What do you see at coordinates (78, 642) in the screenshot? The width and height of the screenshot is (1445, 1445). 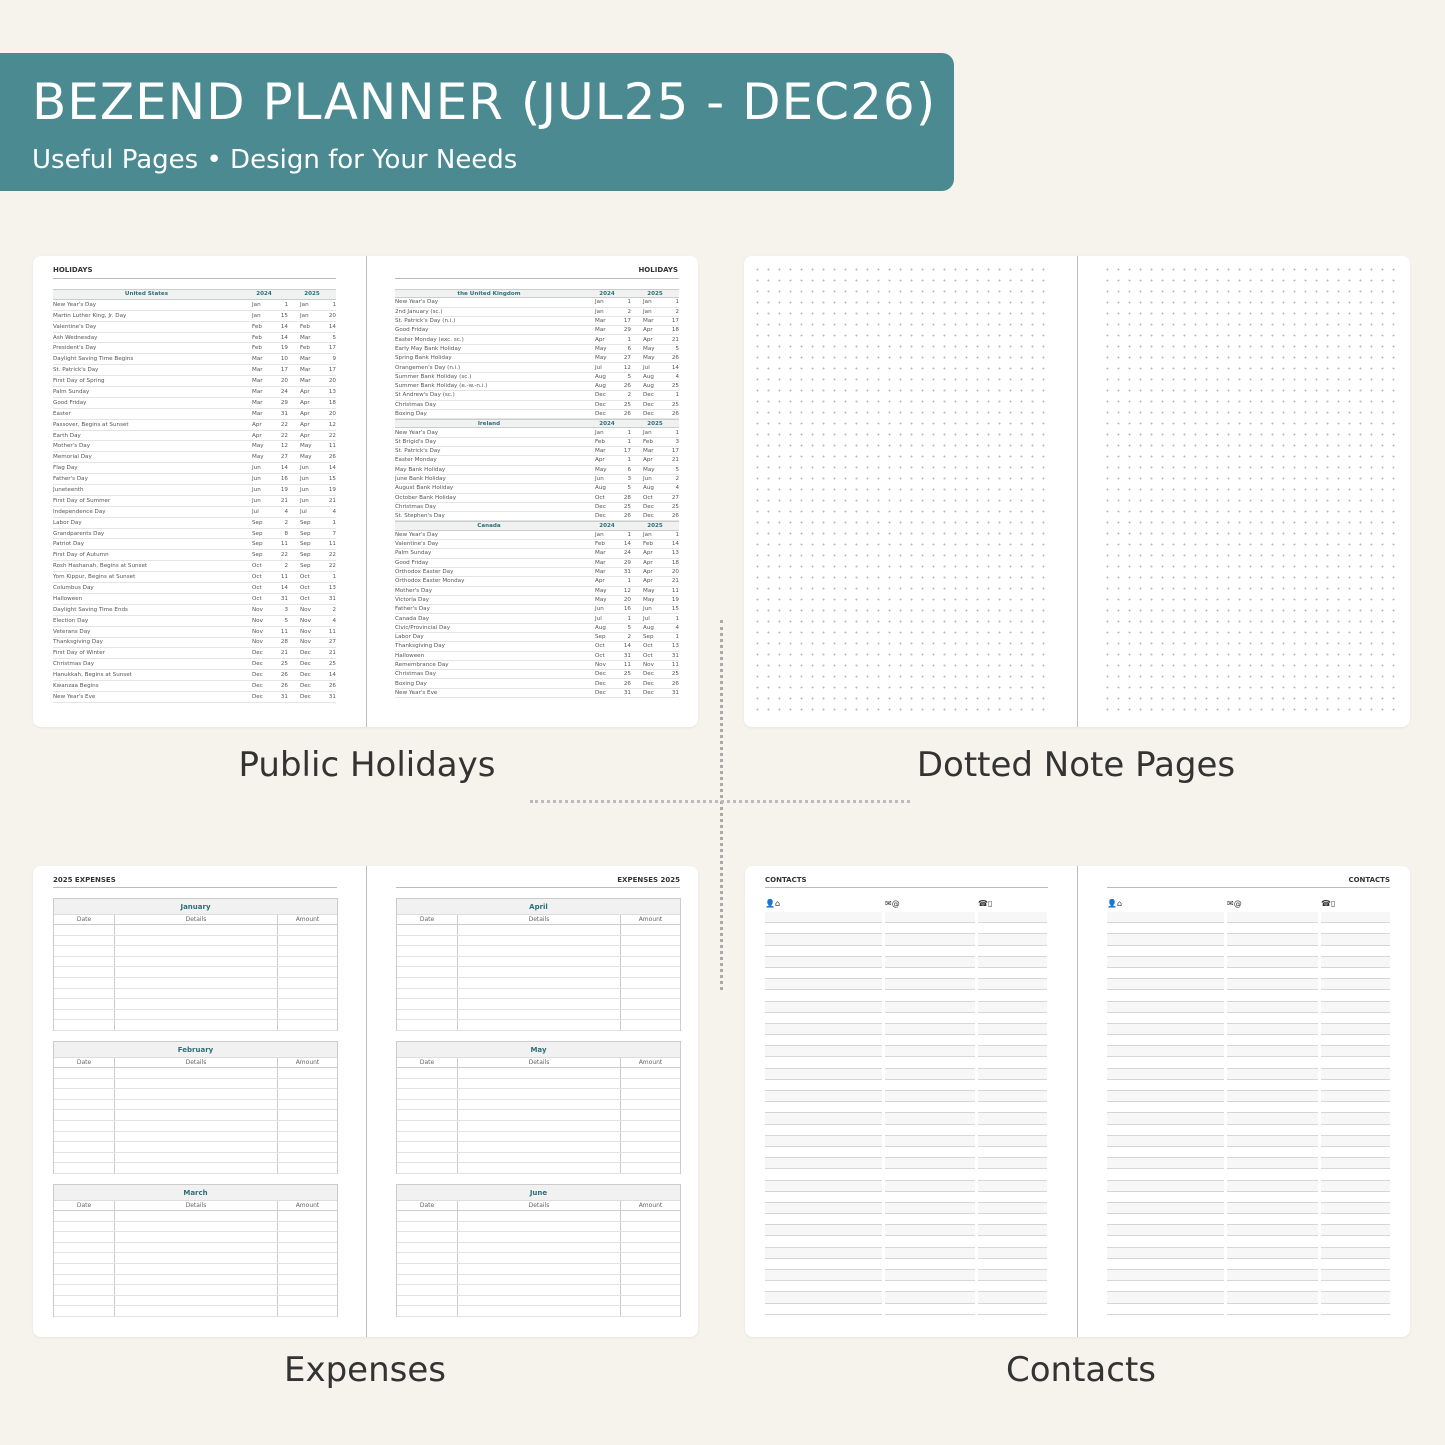 I see `holiday-name: Thanksgiving Day` at bounding box center [78, 642].